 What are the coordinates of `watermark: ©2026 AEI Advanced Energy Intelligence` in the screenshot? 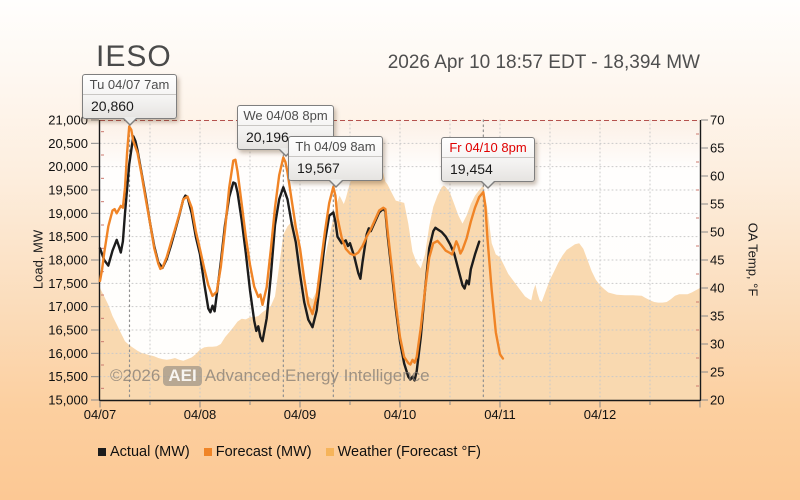 It's located at (270, 376).